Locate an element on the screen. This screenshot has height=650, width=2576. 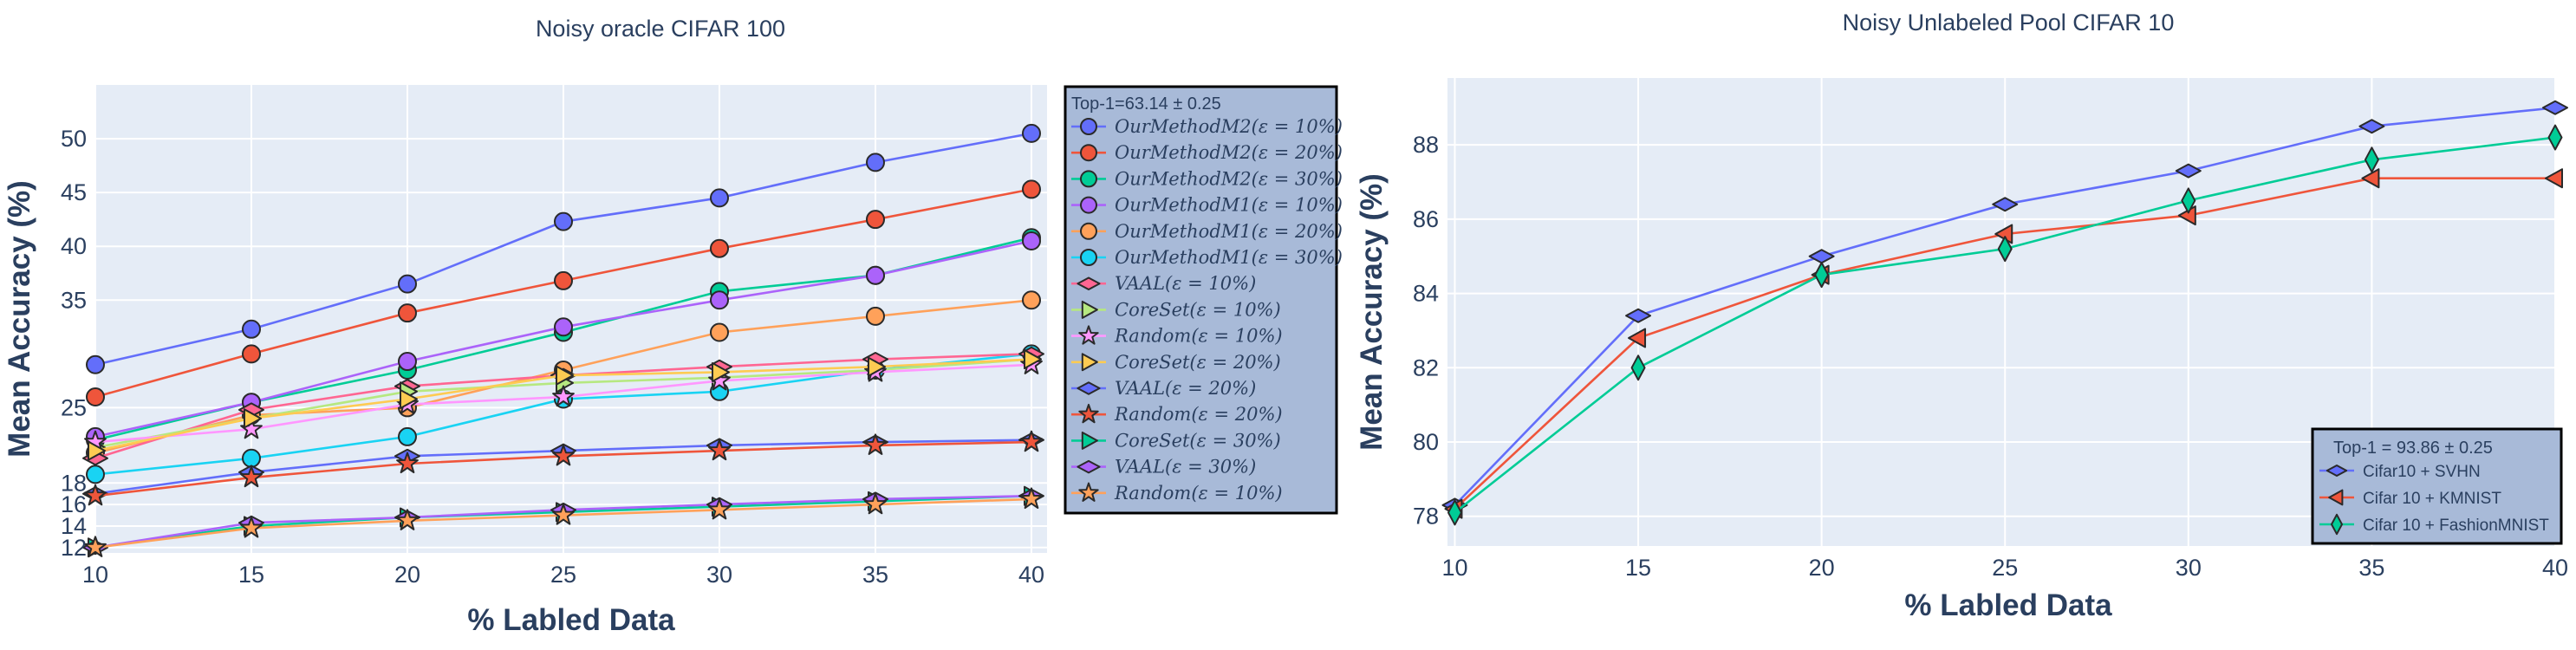
y-tick-labels: 78 80 82 84 86 88 is located at coordinates (1426, 331).